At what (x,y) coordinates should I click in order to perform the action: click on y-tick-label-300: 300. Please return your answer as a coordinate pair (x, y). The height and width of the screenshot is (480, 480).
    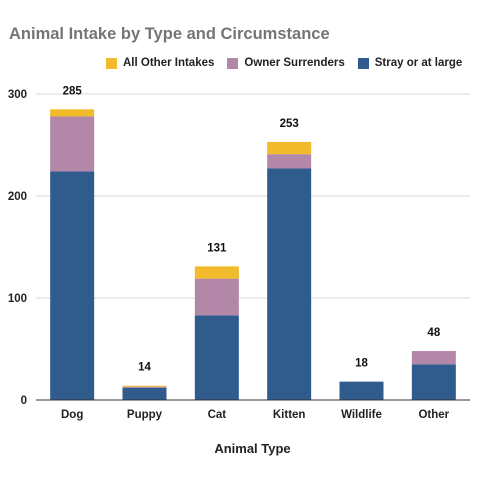
    Looking at the image, I should click on (17, 95).